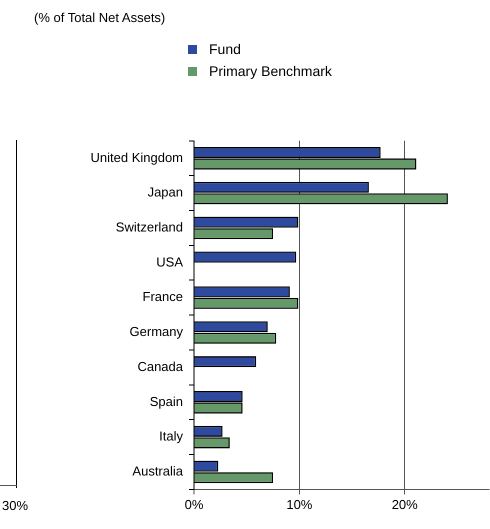 This screenshot has height=529, width=490. Describe the element at coordinates (166, 401) in the screenshot. I see `y-tick-label: Spain` at that location.